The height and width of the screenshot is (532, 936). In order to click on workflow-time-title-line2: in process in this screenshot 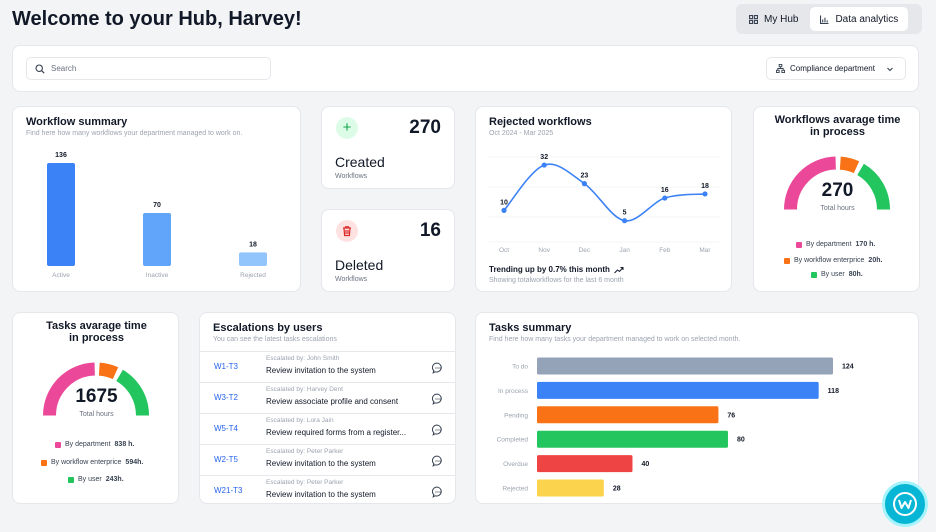, I will do `click(837, 132)`.